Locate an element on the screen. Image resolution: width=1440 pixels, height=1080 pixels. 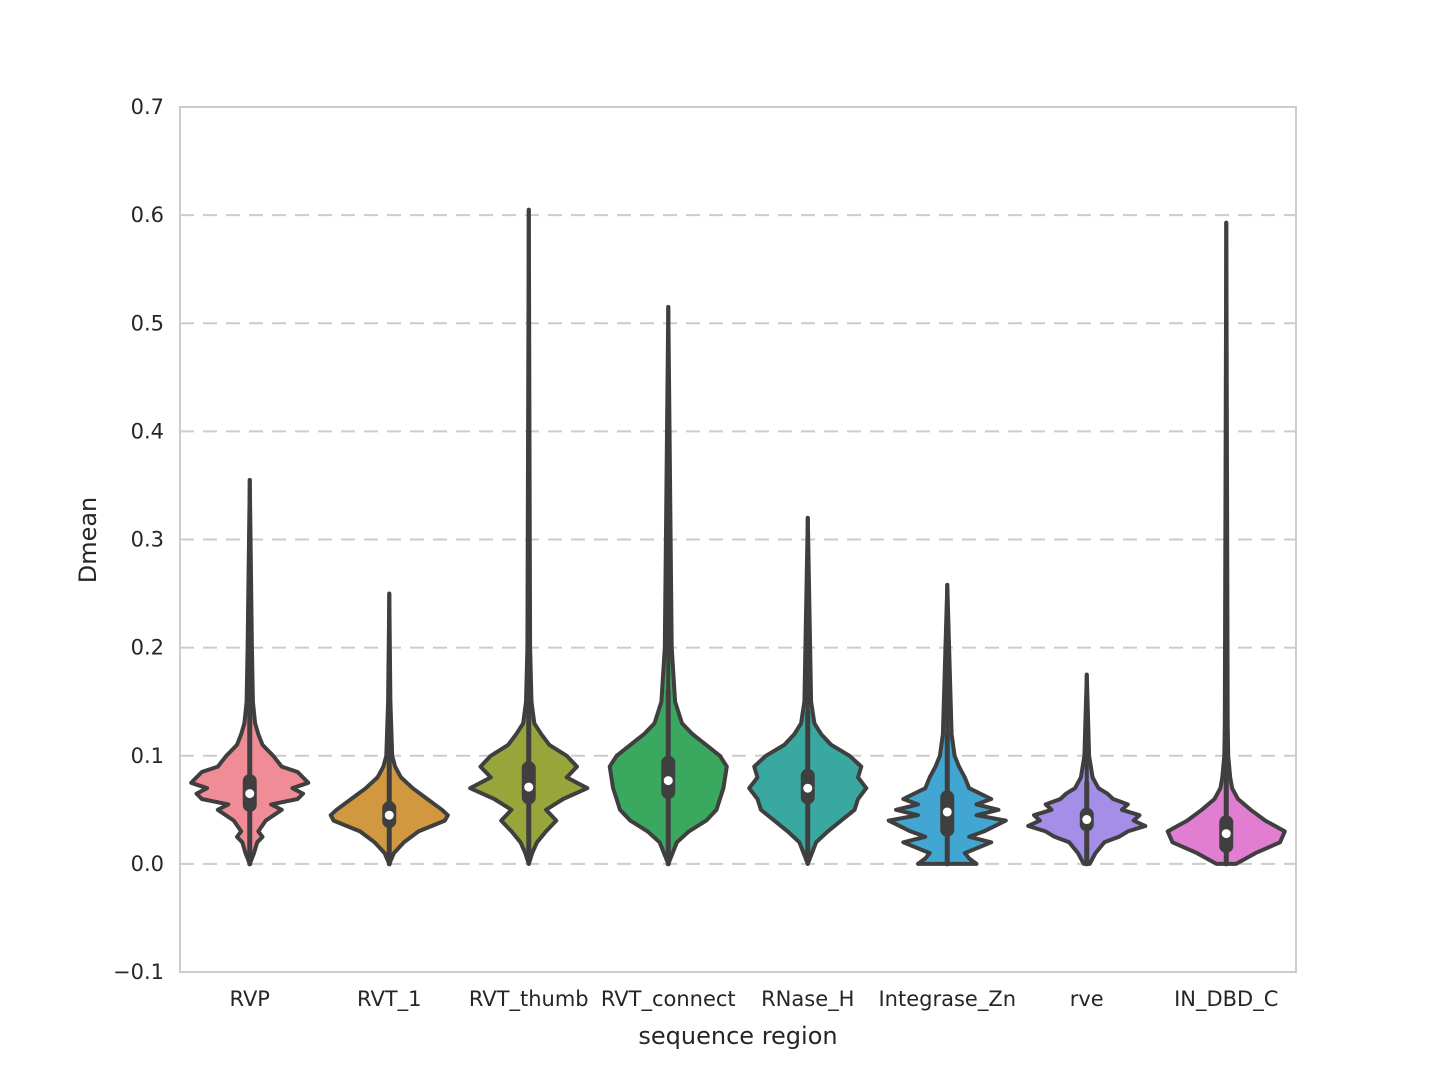
y-tick-labels: −0.1 0.0 0.1 0.2 0.3 0.4 0.5 0.6 0.7 is located at coordinates (138, 539).